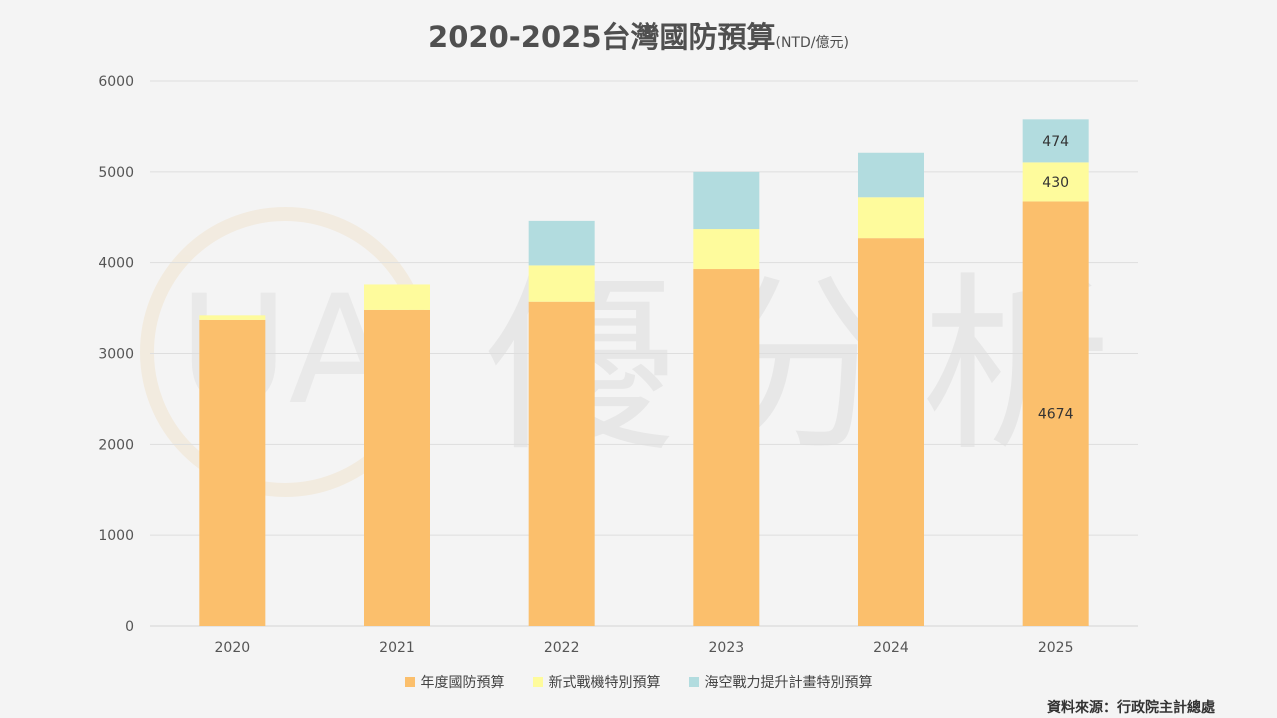 This screenshot has height=718, width=1277. What do you see at coordinates (727, 648) in the screenshot?
I see `x-tick-label: 2023` at bounding box center [727, 648].